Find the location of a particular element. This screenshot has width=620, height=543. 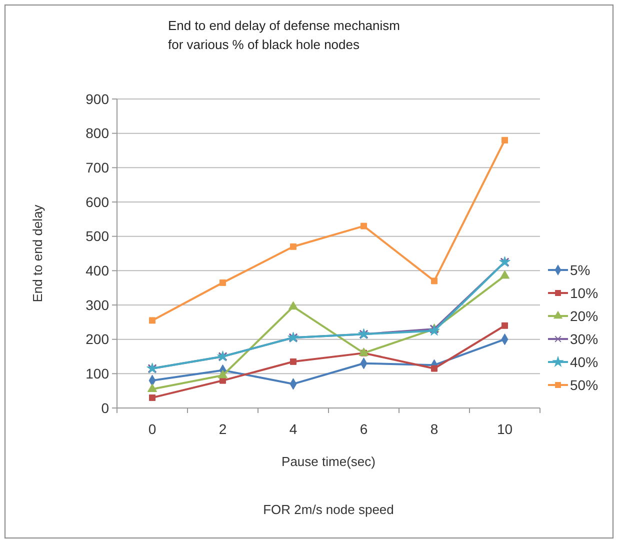

y-tick-label: 700 is located at coordinates (98, 168).